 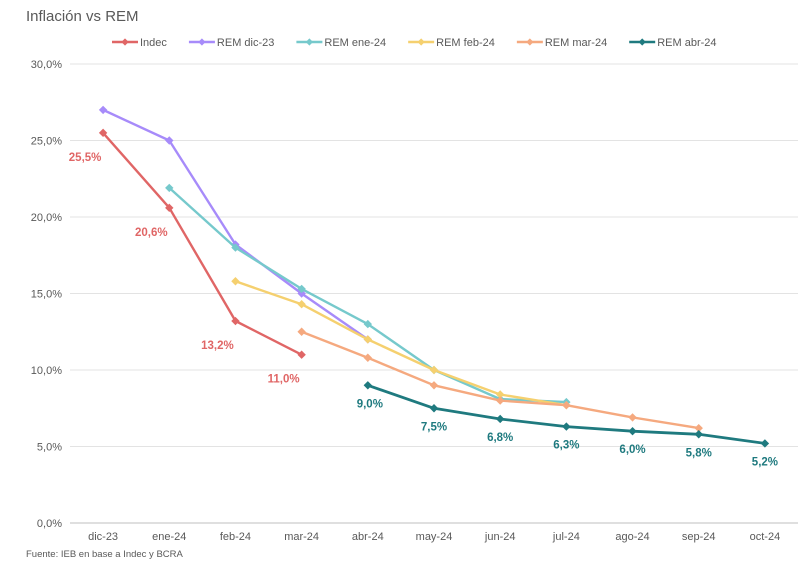 I want to click on chart-title: Inflación vs REM, so click(x=82, y=16).